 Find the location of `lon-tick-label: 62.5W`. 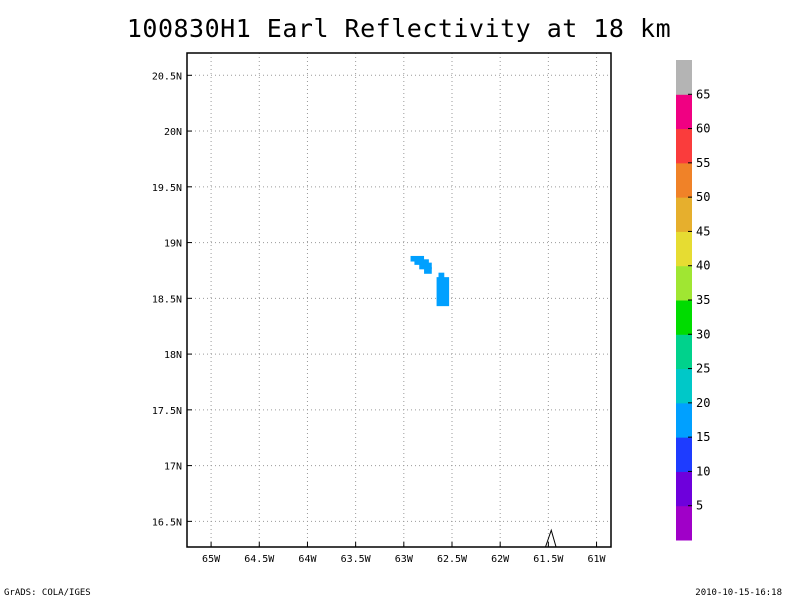

lon-tick-label: 62.5W is located at coordinates (452, 559).